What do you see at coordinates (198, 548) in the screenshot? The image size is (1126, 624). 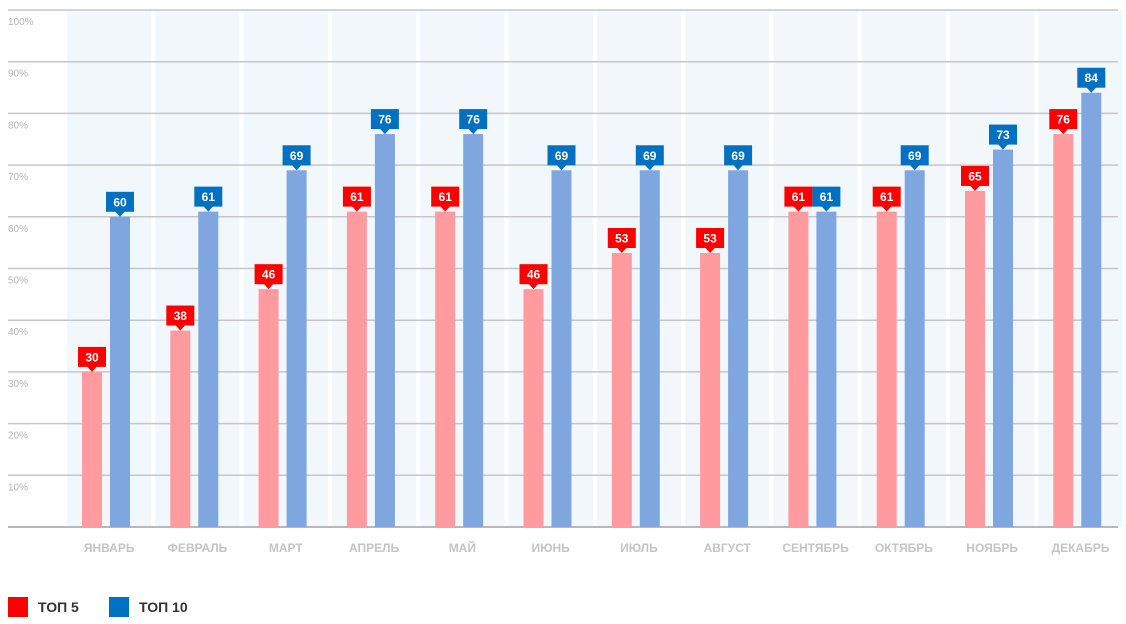 I see `x-tick-label: ФЕВРАЛЬ` at bounding box center [198, 548].